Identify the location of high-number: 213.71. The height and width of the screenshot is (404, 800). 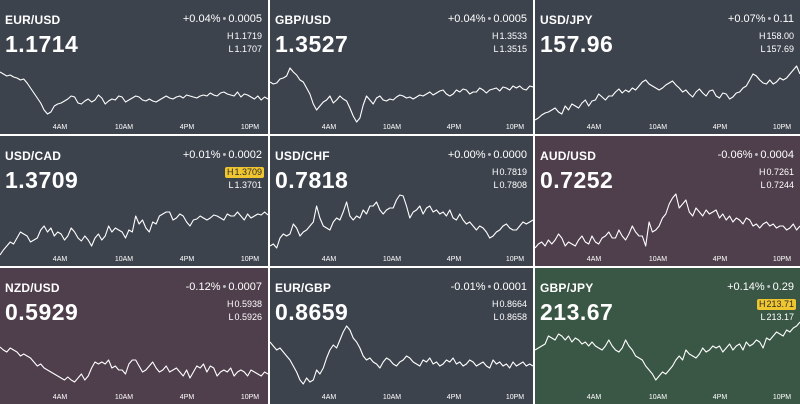
(780, 304).